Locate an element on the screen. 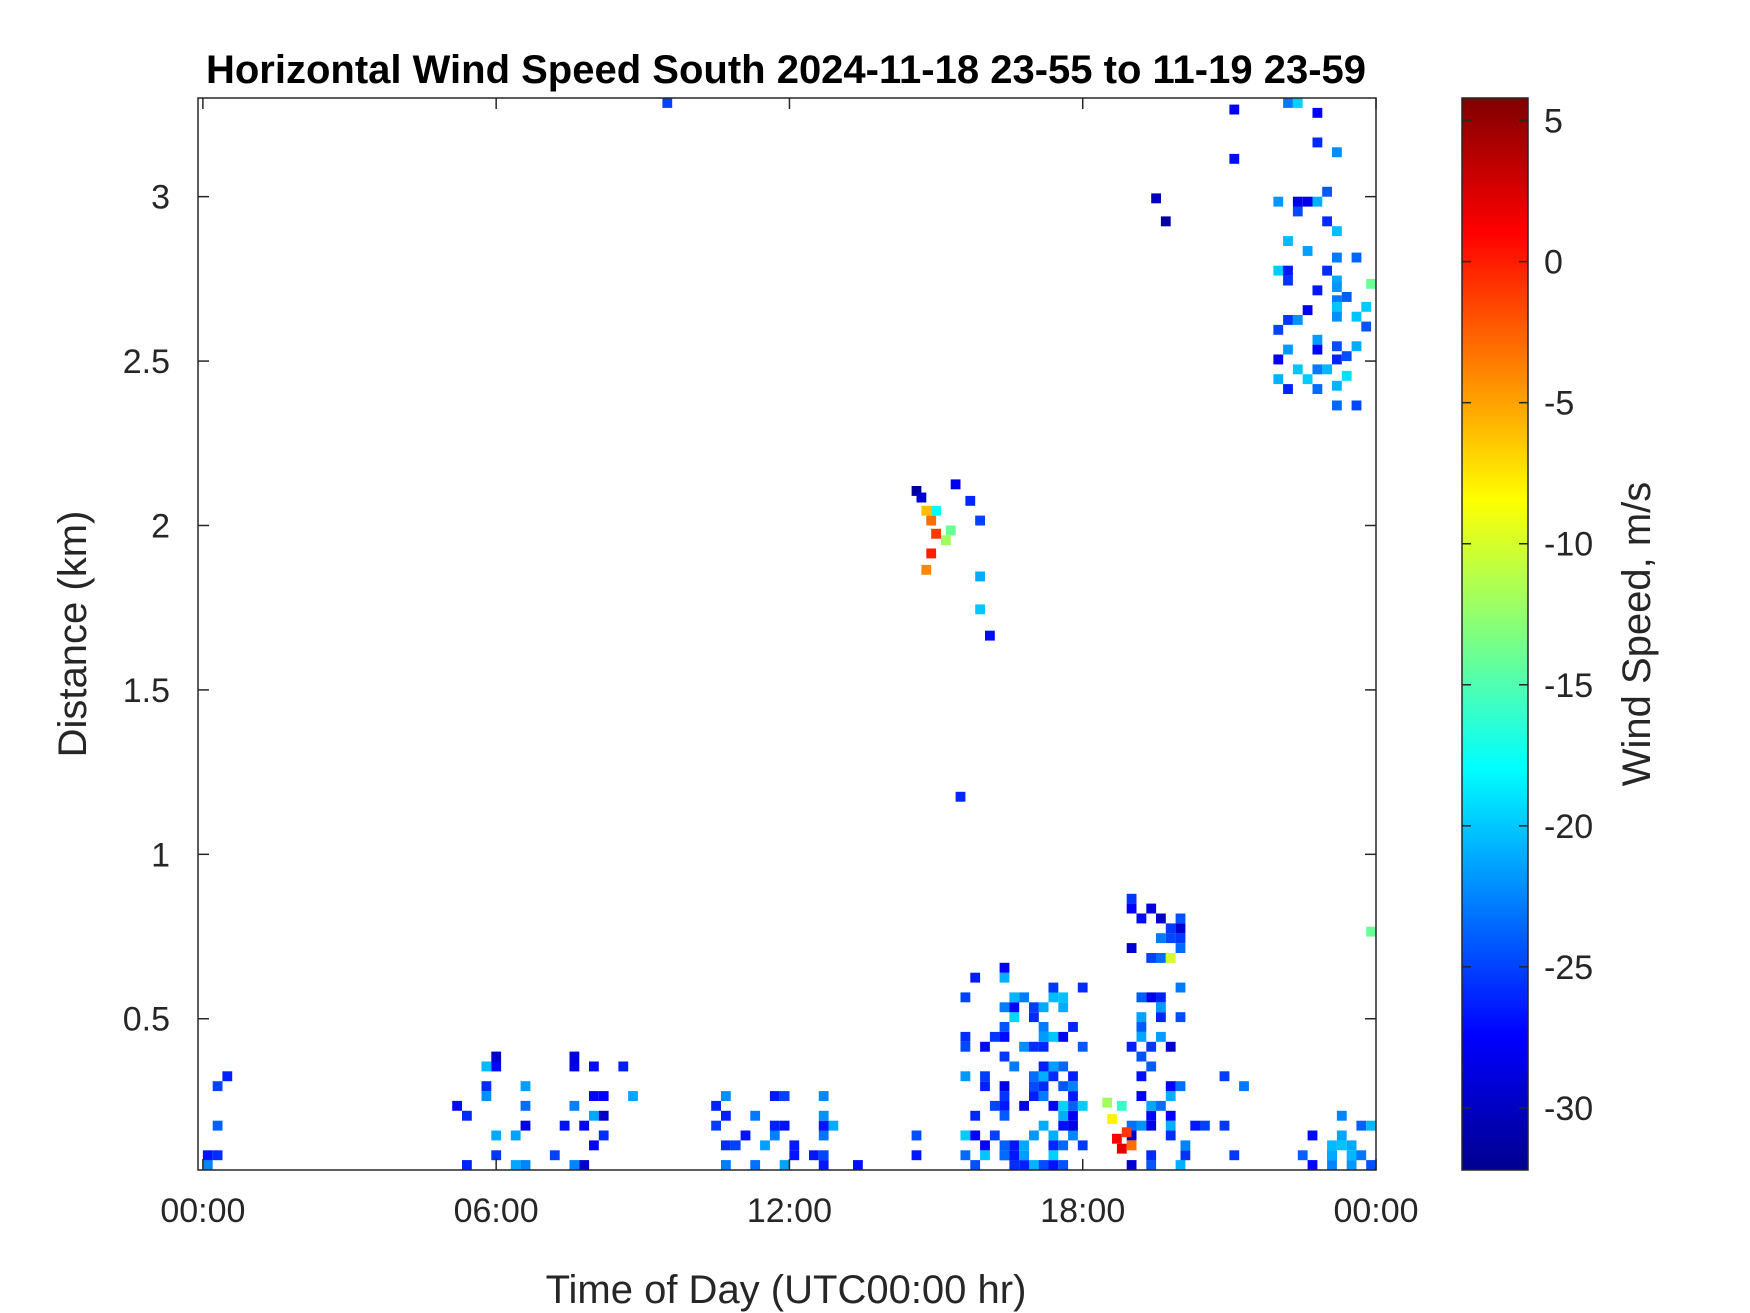 The height and width of the screenshot is (1313, 1750). colorbar-ticks: 5 0 -5 -10 -15 -20 -25 -30 is located at coordinates (1527, 615).